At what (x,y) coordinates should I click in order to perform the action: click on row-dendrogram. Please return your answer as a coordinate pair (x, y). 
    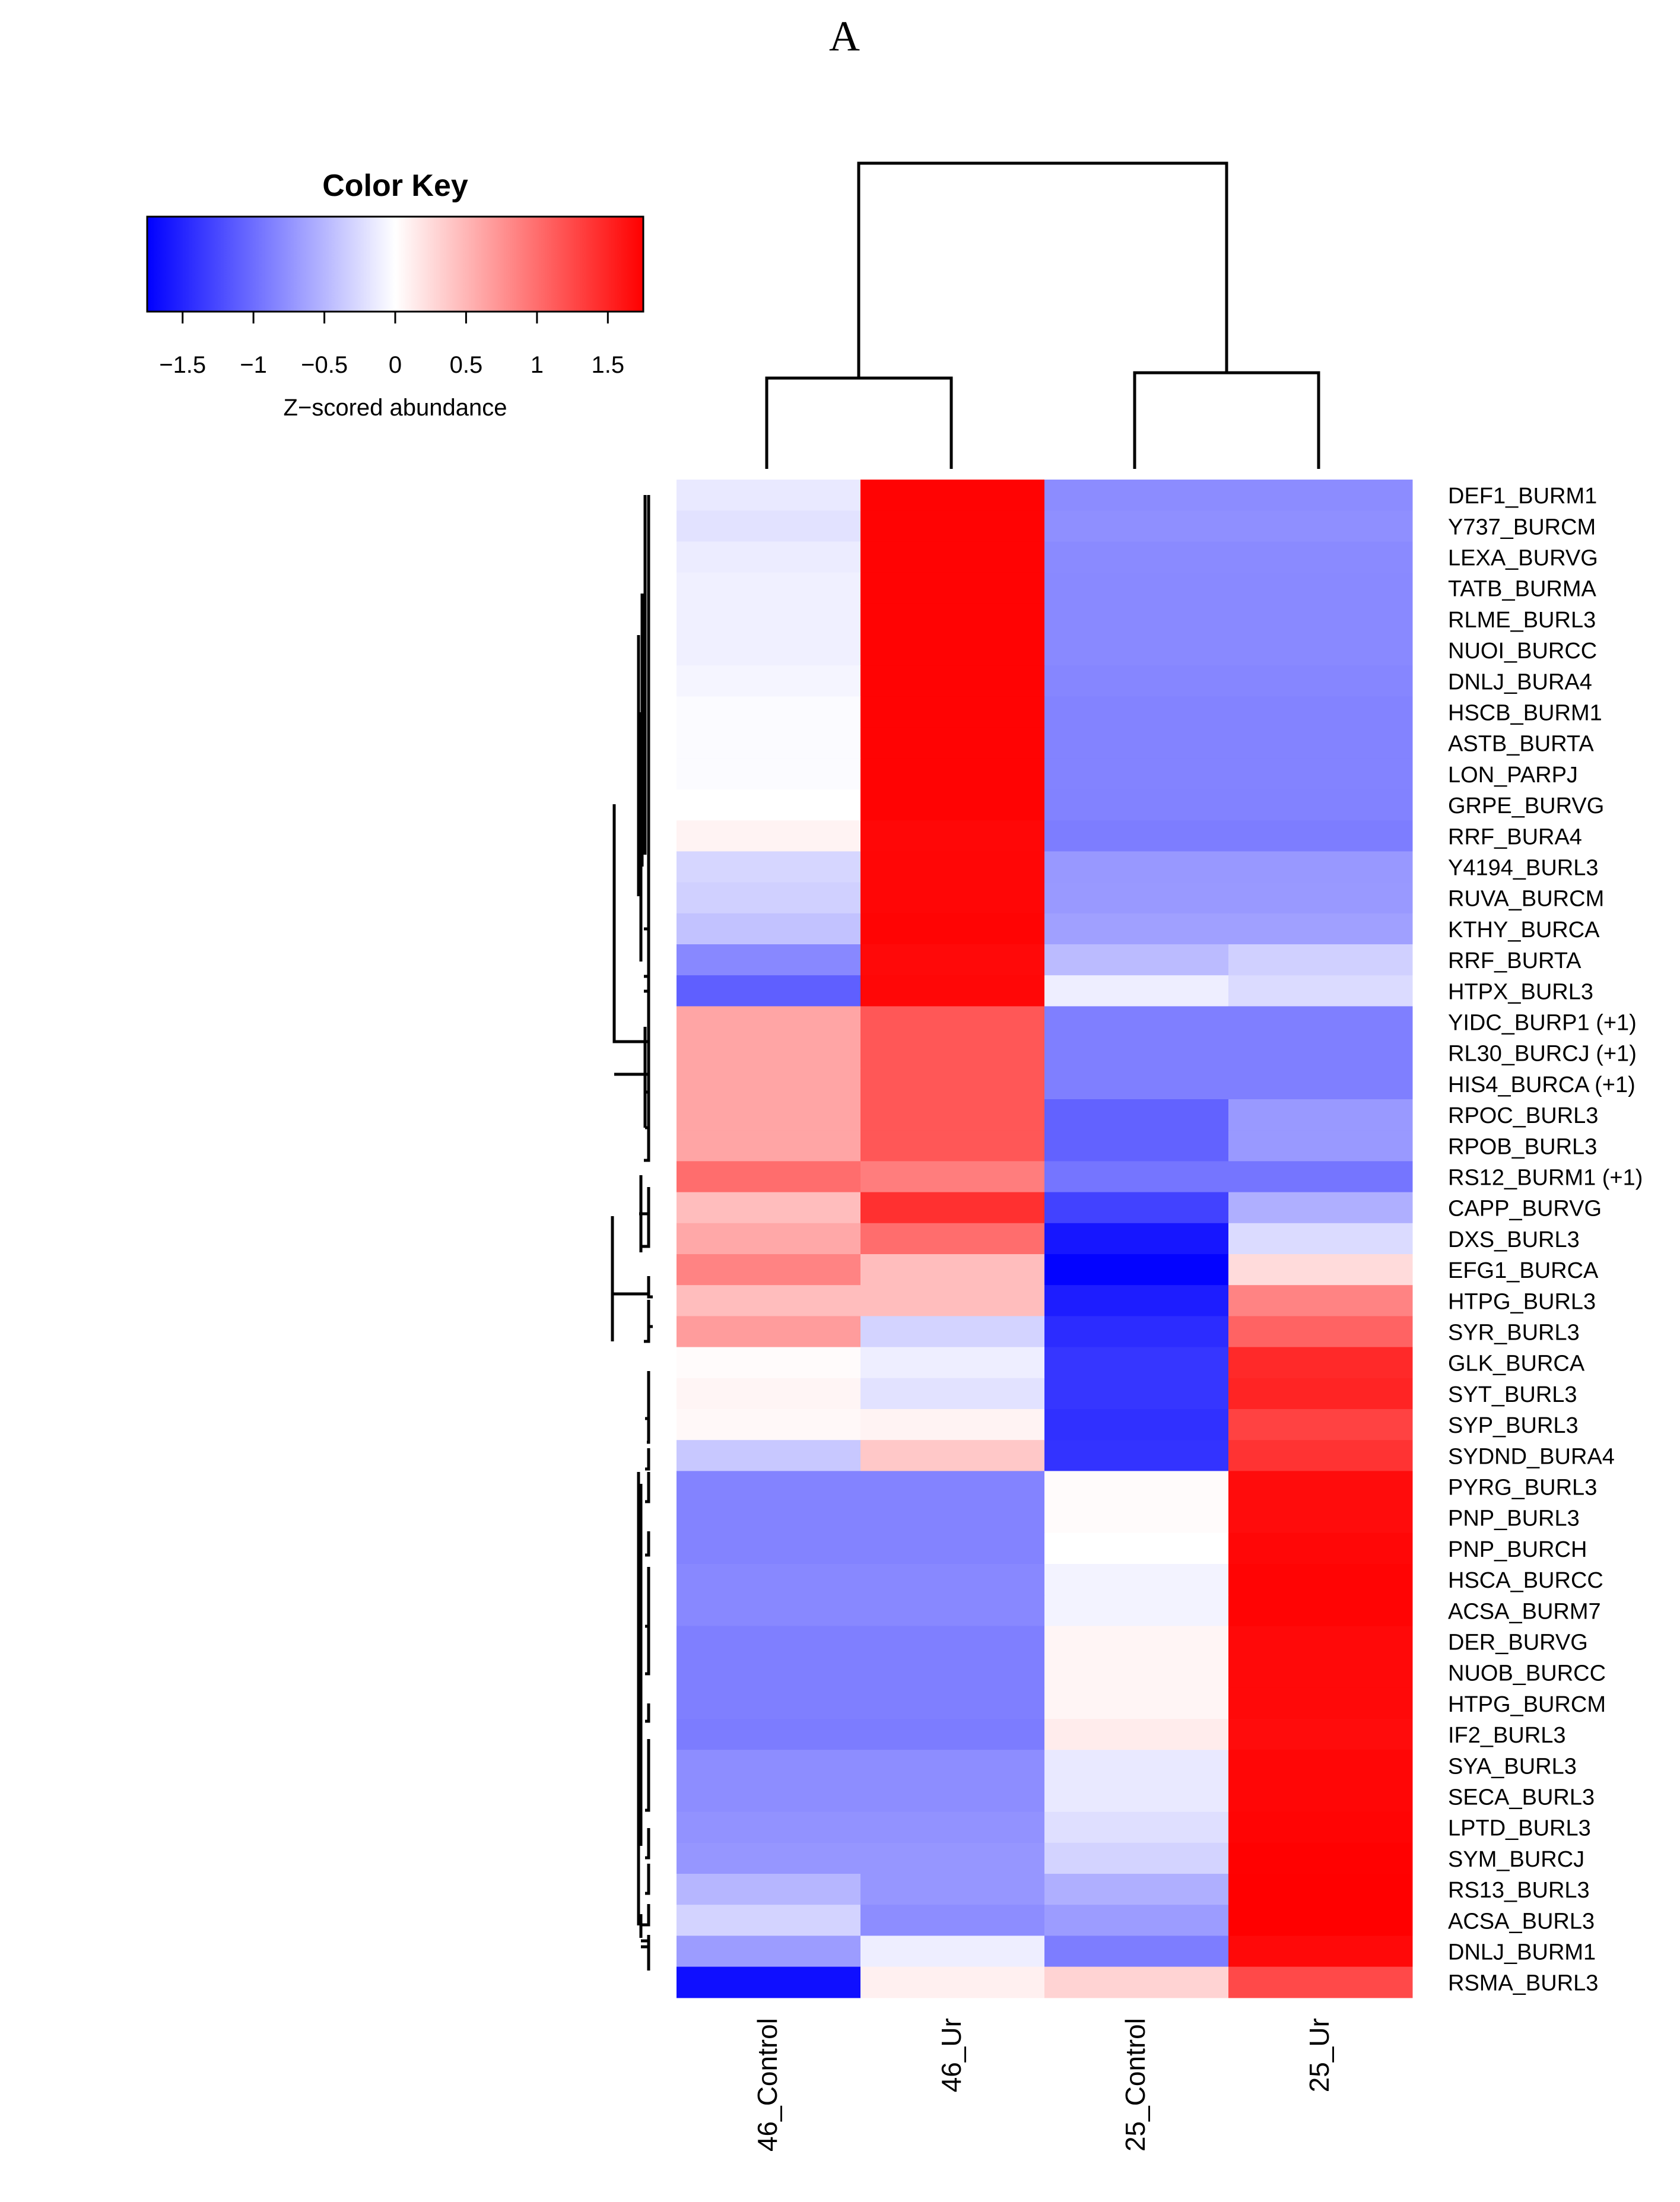
    Looking at the image, I should click on (632, 1233).